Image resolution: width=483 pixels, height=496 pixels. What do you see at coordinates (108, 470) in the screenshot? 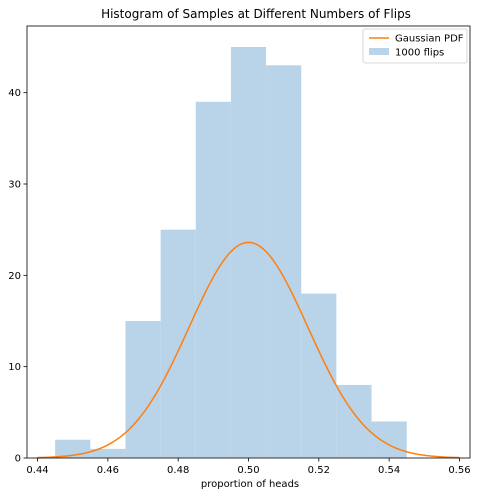
I see `x-tick-label-1: 0.46` at bounding box center [108, 470].